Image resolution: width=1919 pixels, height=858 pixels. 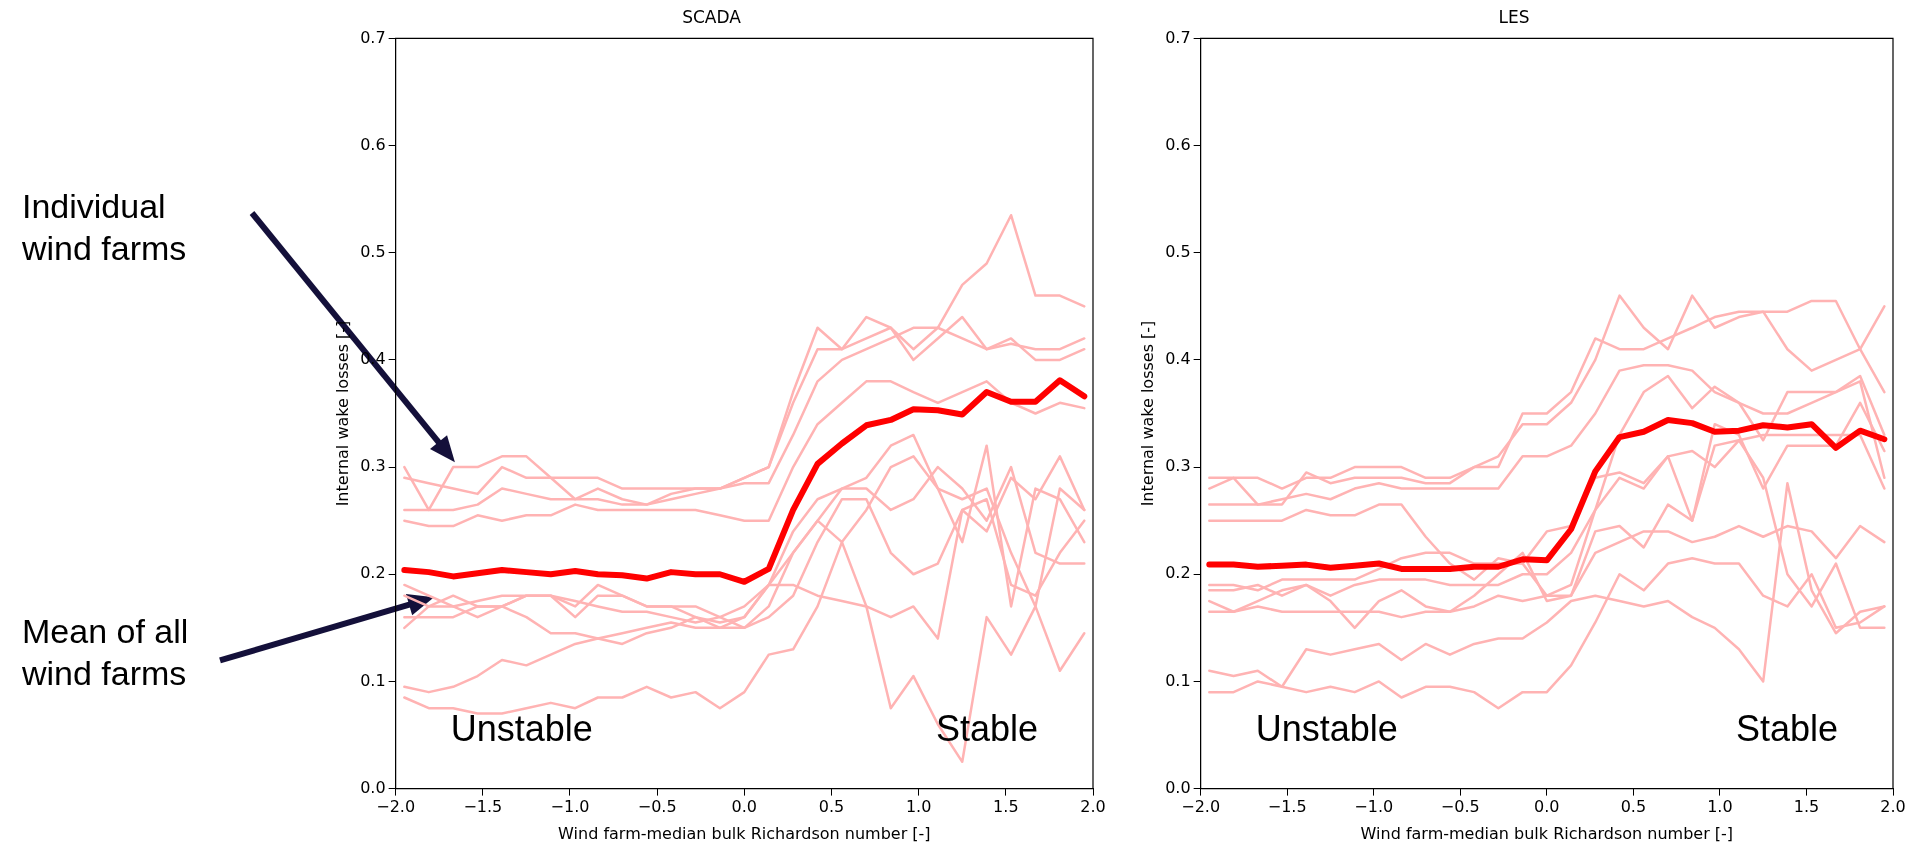 What do you see at coordinates (106, 652) in the screenshot?
I see `text: Mean of all wind farms` at bounding box center [106, 652].